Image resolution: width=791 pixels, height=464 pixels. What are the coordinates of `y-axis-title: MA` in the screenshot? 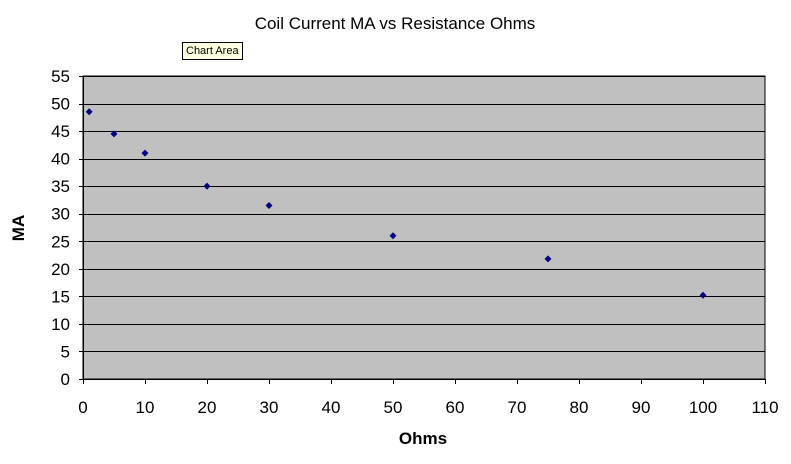 It's located at (18, 228).